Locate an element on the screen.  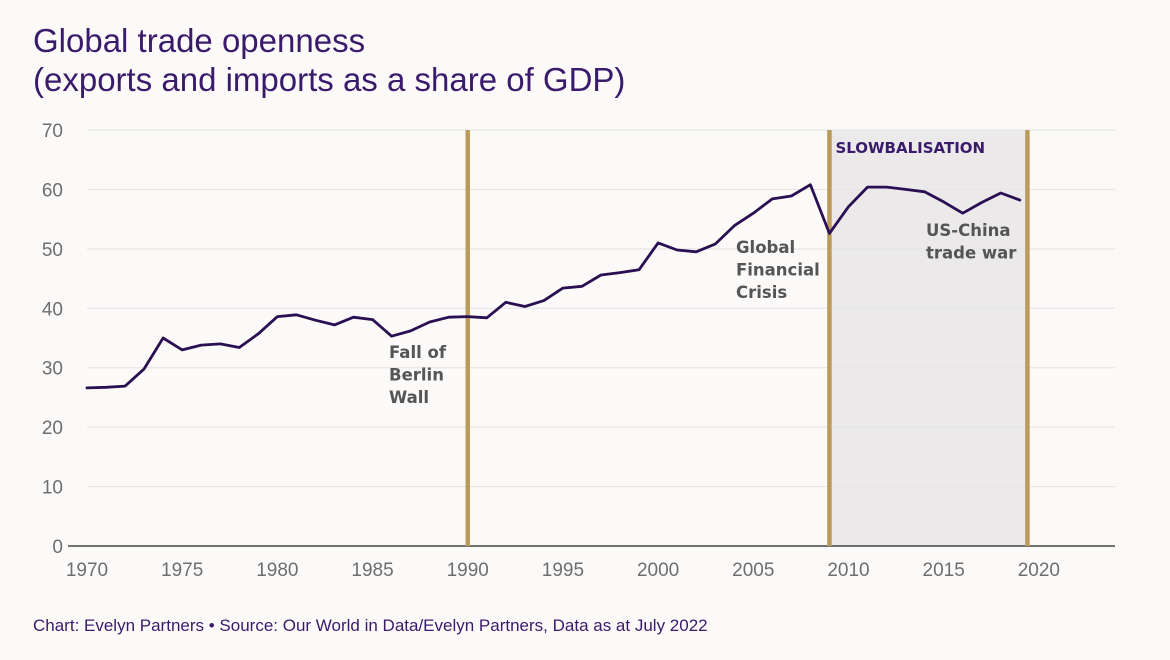
x-tick-label: 1980 is located at coordinates (277, 570).